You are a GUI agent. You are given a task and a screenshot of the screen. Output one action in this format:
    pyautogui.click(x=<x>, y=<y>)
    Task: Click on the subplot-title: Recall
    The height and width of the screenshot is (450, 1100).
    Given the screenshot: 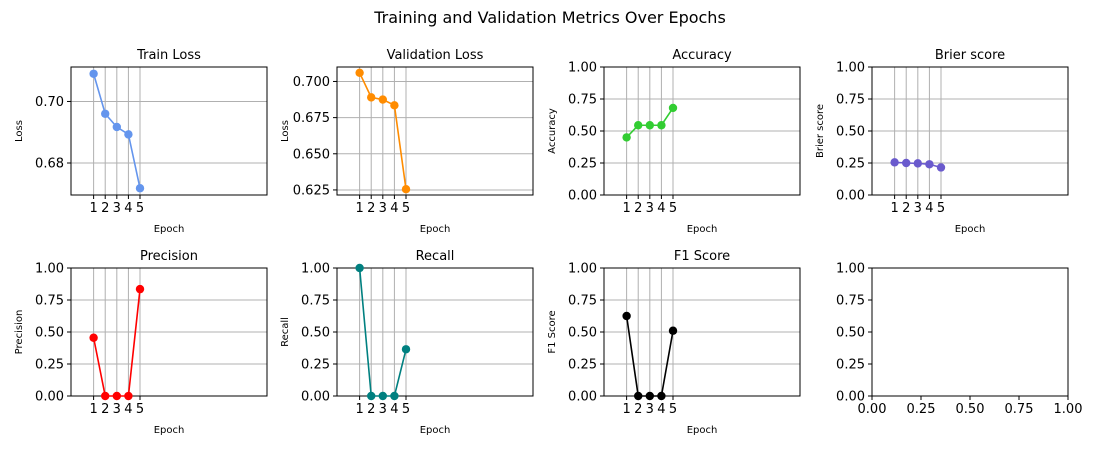 What is the action you would take?
    pyautogui.click(x=435, y=256)
    